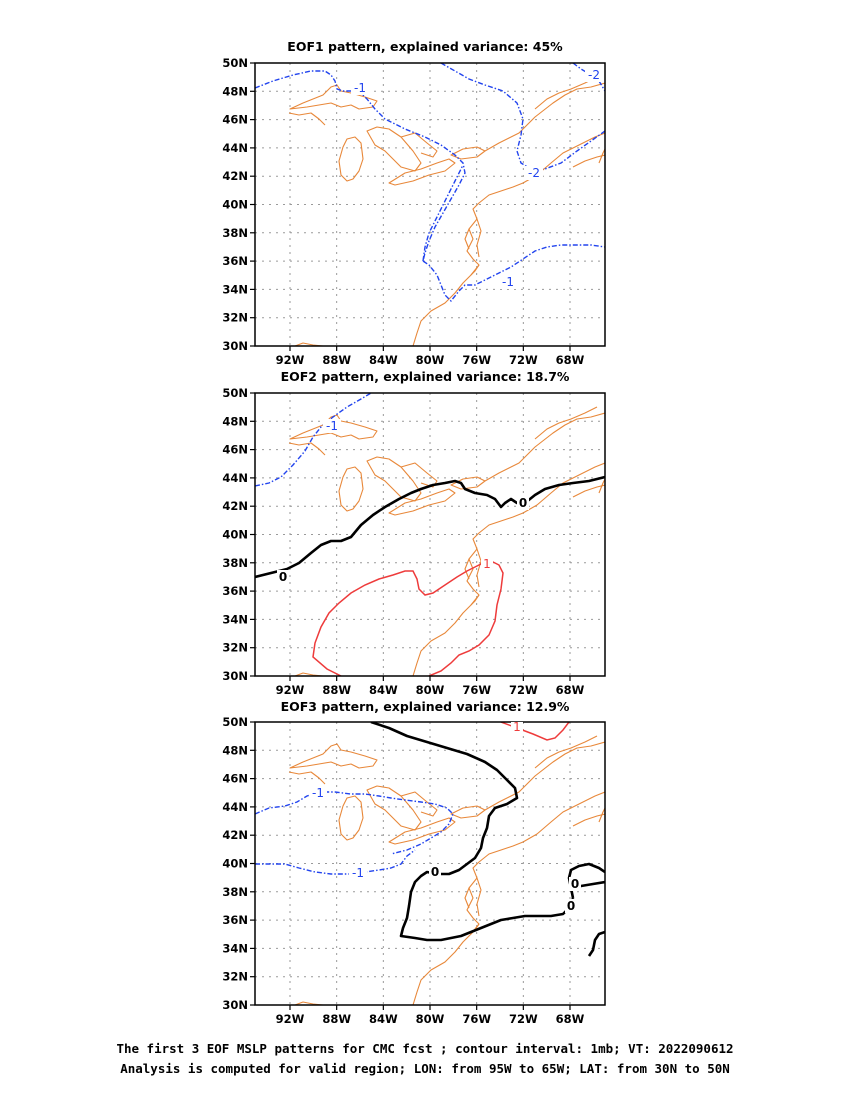 This screenshot has height=1100, width=850. I want to click on panel-3-contour-neg1-upper, so click(354, 823).